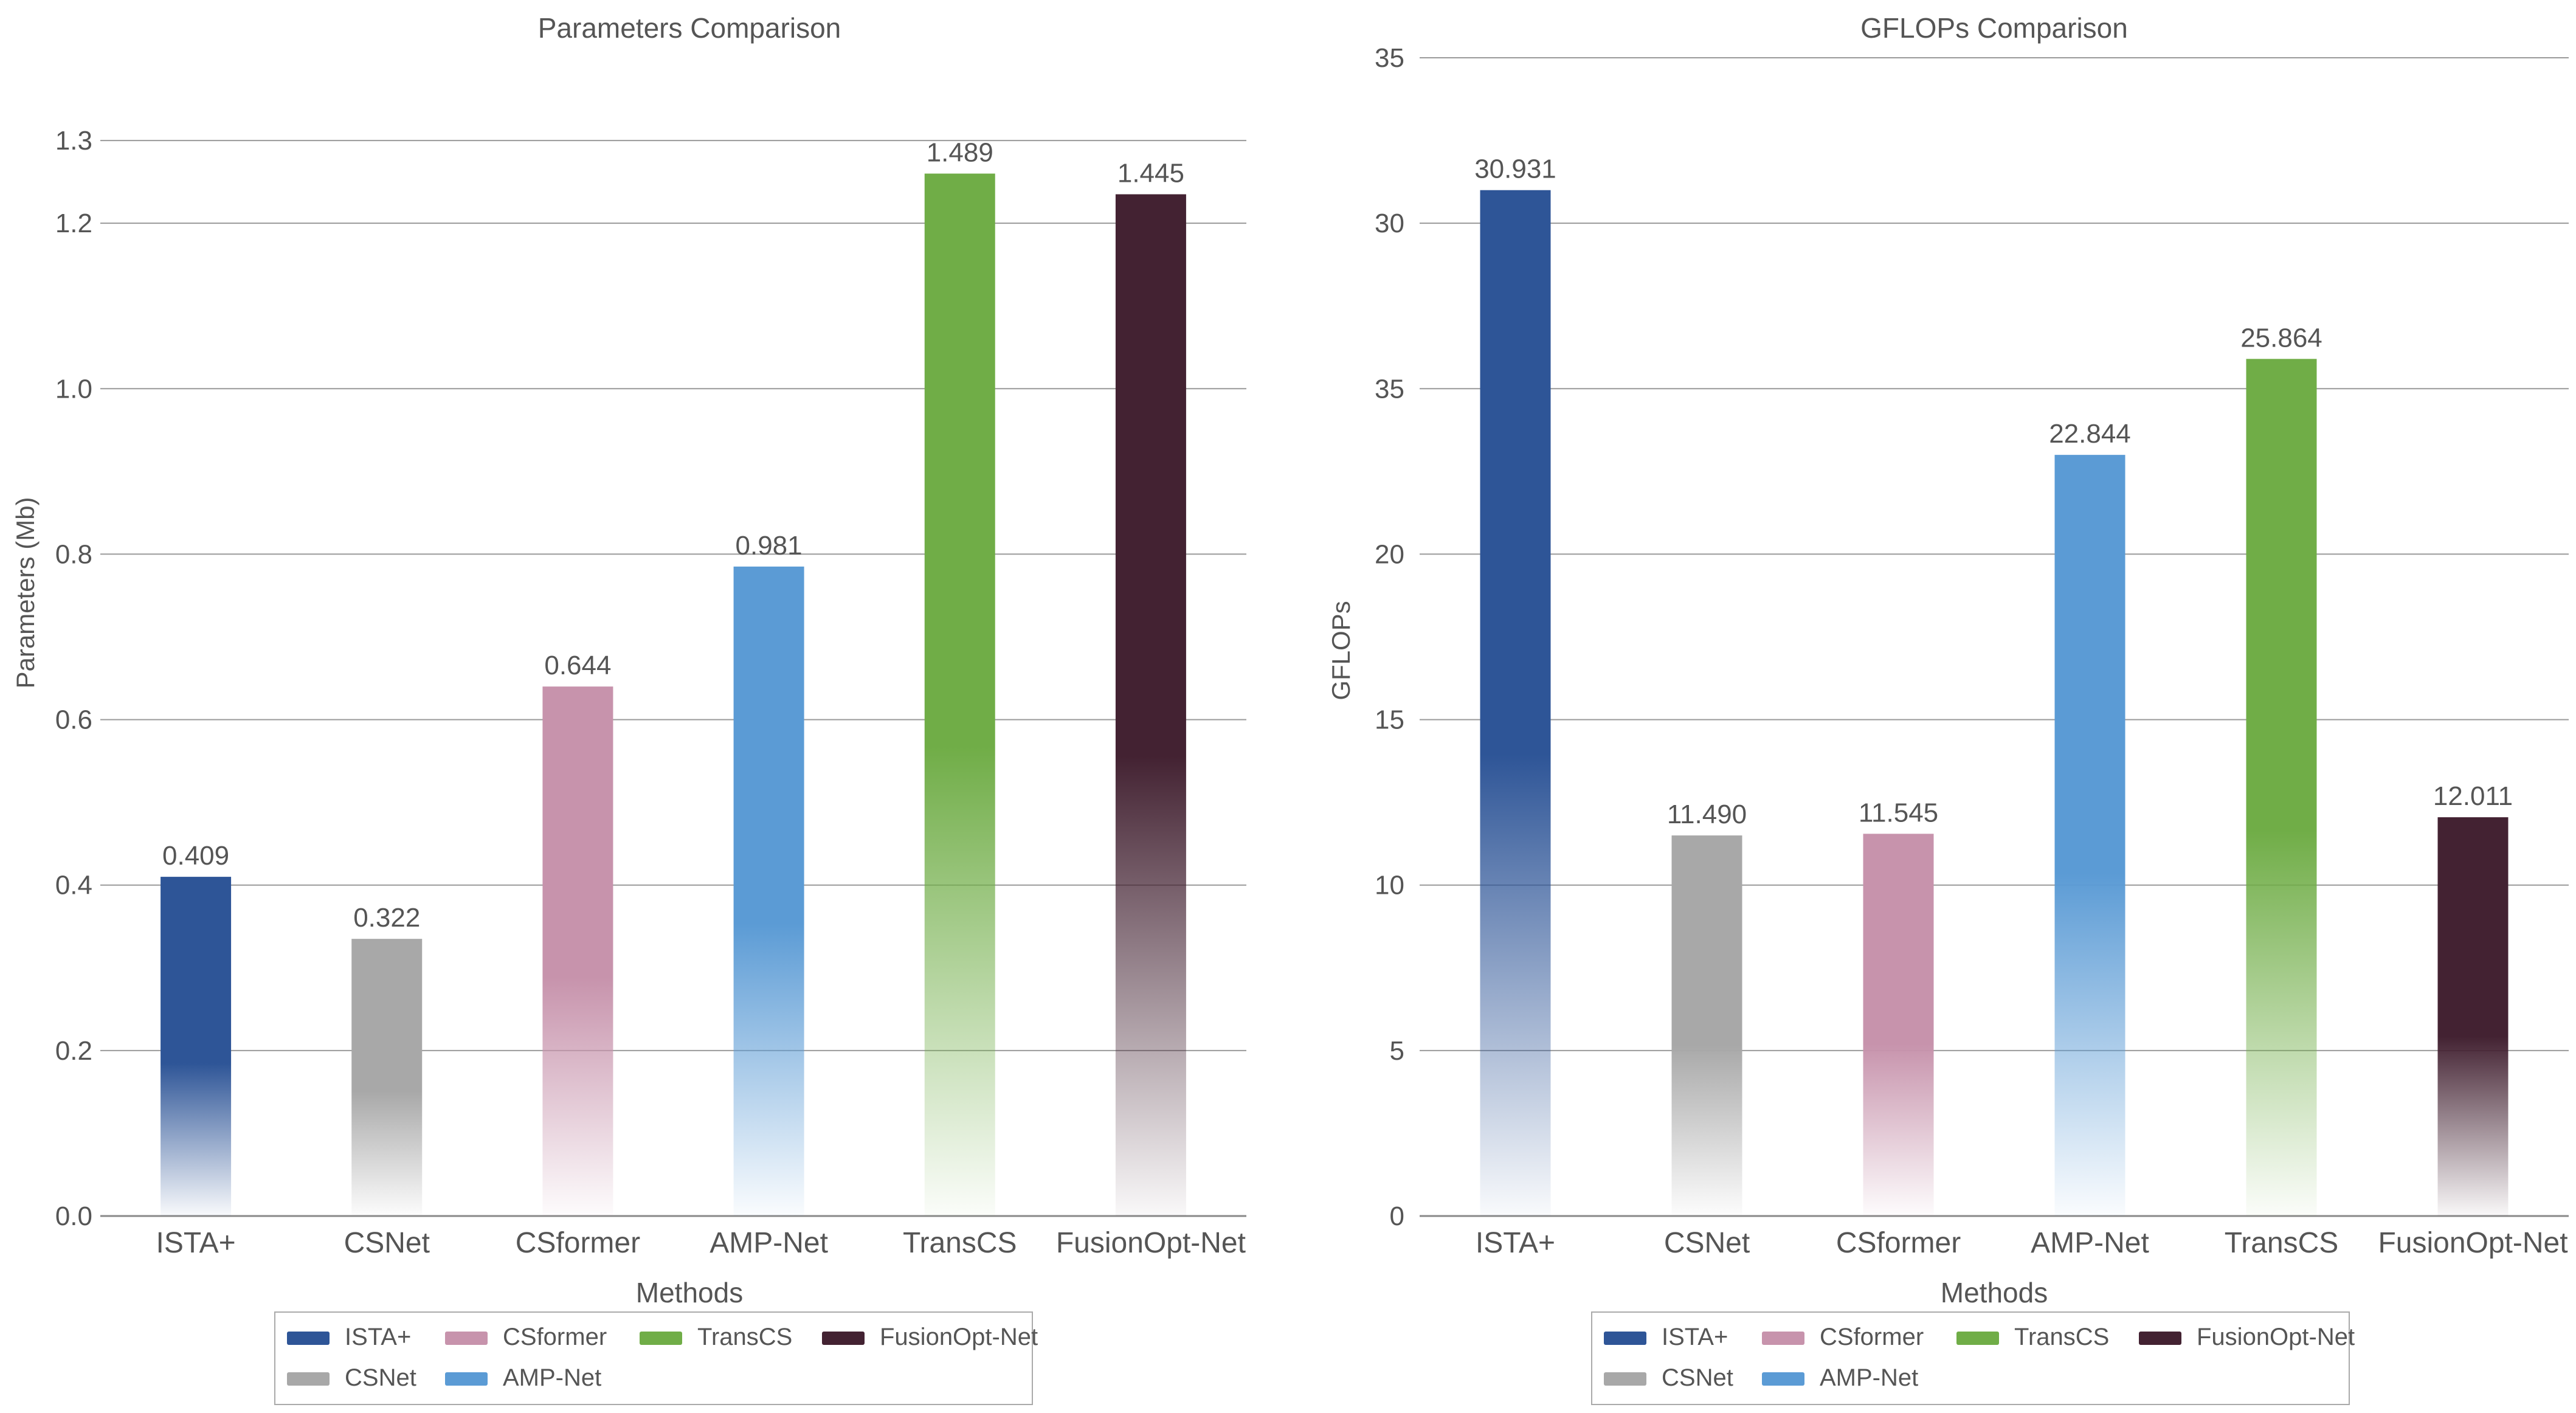  What do you see at coordinates (73, 389) in the screenshot?
I see `y-tick-label: 1.0` at bounding box center [73, 389].